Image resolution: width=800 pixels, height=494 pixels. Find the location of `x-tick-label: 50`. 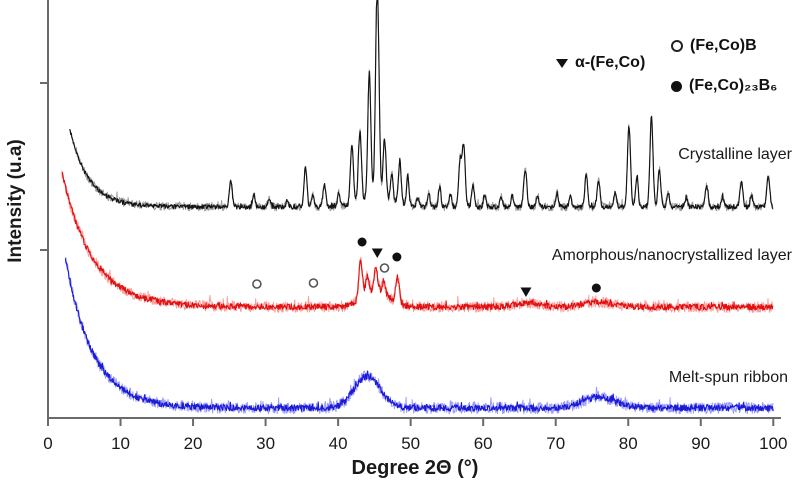

x-tick-label: 50 is located at coordinates (410, 443).